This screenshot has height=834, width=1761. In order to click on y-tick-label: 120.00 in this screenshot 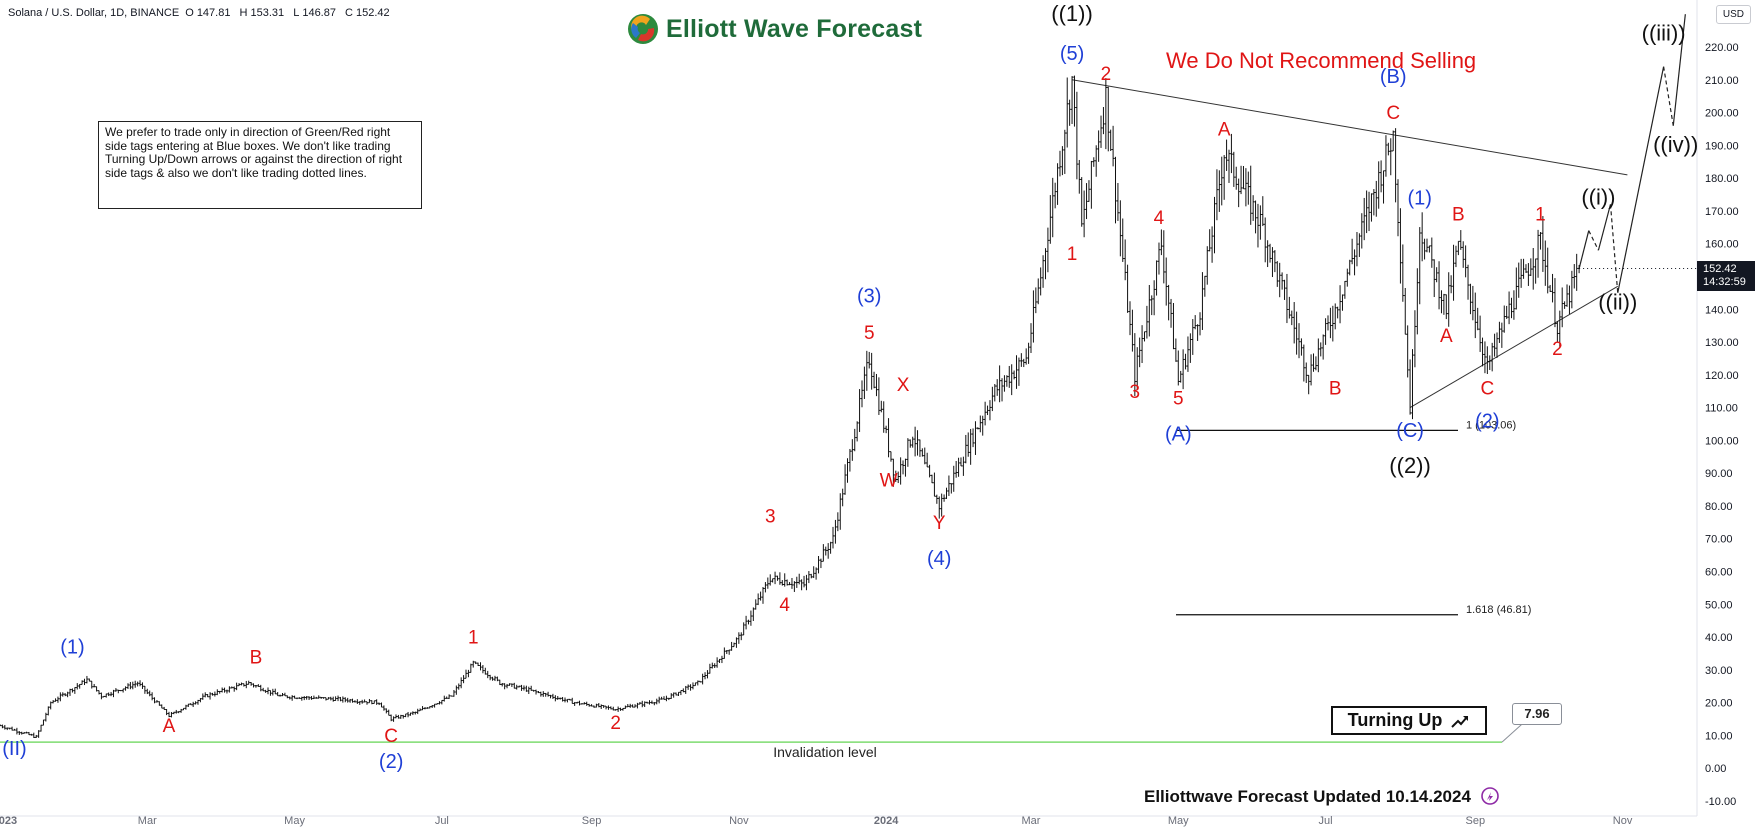, I will do `click(1722, 376)`.